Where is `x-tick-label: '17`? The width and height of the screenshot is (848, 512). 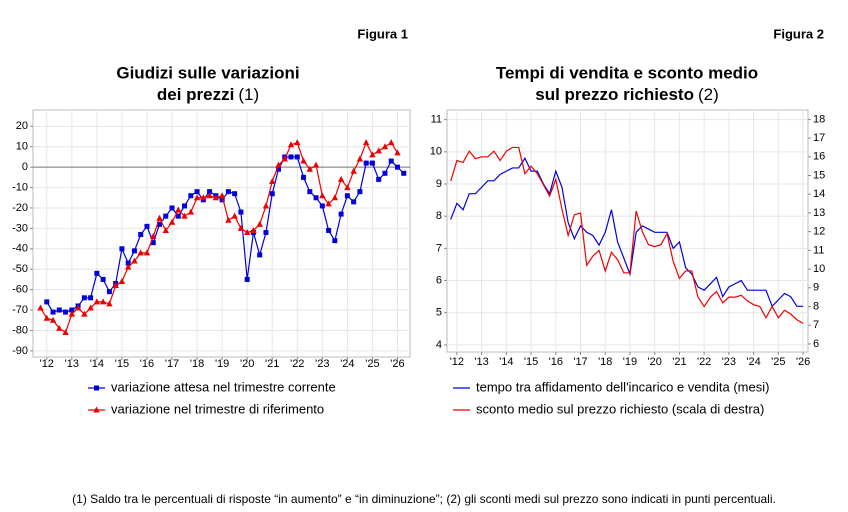
x-tick-label: '17 is located at coordinates (580, 362).